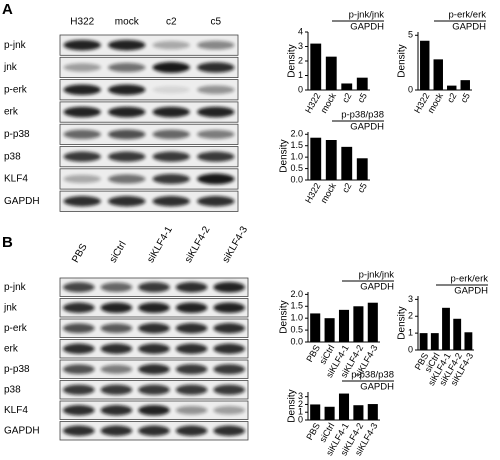 The height and width of the screenshot is (460, 500). Describe the element at coordinates (118, 252) in the screenshot. I see `lane-label: siCtrl` at that location.